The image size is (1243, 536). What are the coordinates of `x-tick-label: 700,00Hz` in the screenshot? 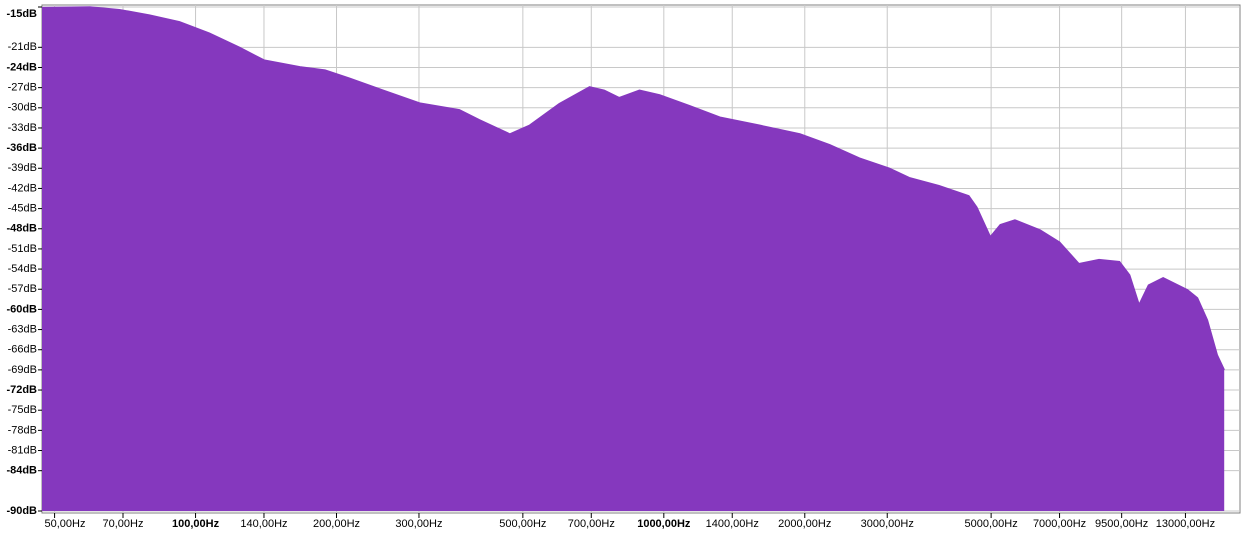 It's located at (591, 524).